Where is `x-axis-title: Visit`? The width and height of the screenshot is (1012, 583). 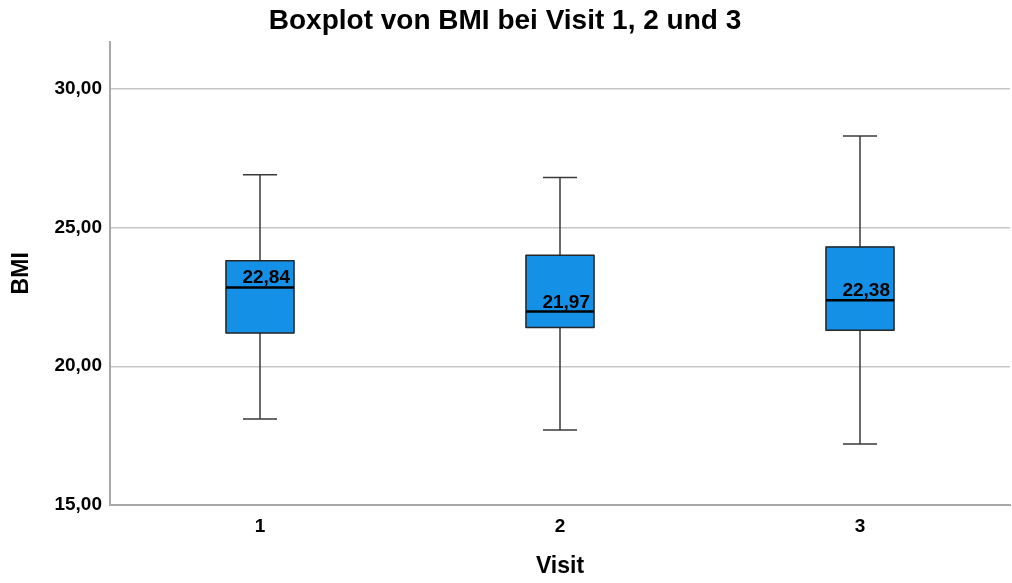 x-axis-title: Visit is located at coordinates (560, 564).